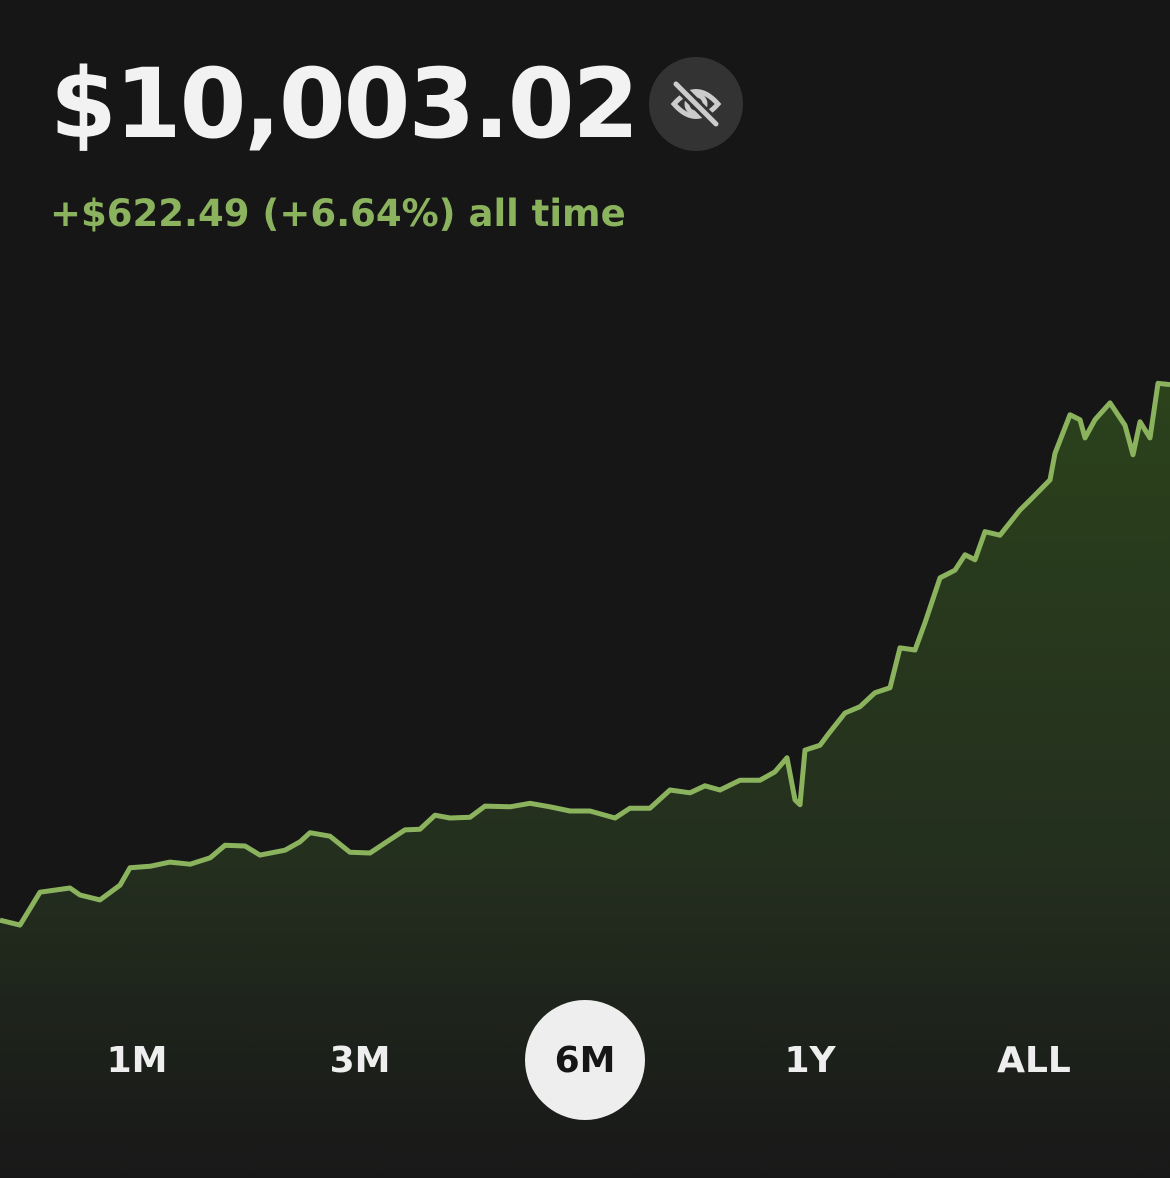 The width and height of the screenshot is (1170, 1178). I want to click on range-selector: 1M 3M 6M 1Y ALL, so click(585, 1060).